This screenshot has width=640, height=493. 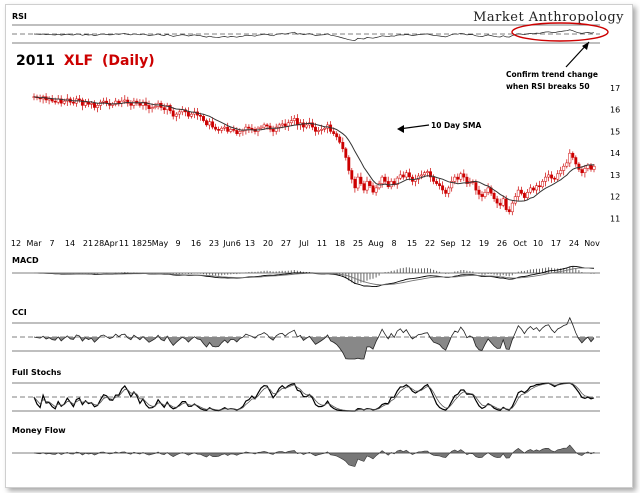 I want to click on rsi-line, so click(x=314, y=35).